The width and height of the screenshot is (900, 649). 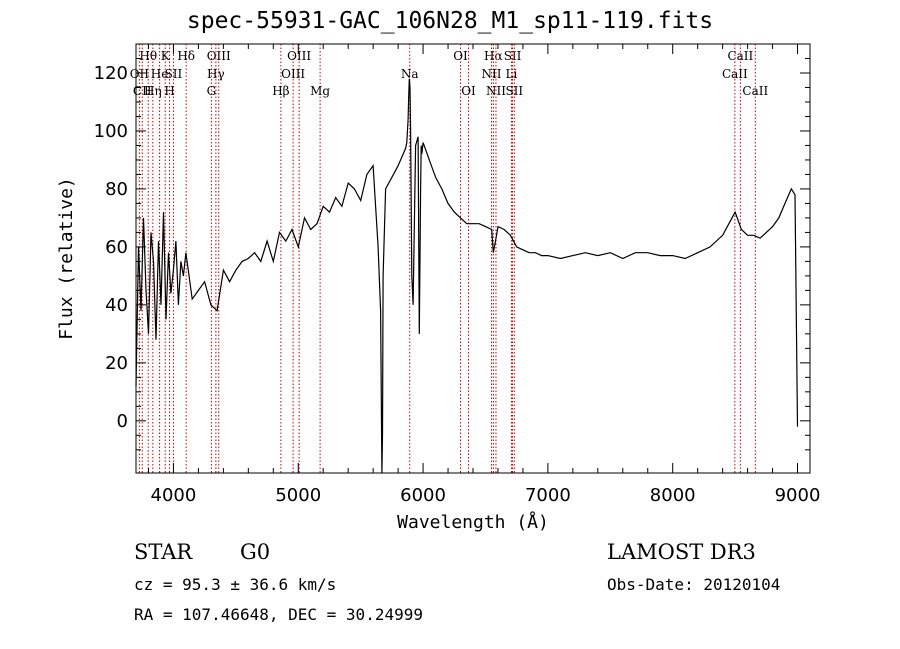 I want to click on spectral-line-label: Hγ, so click(x=216, y=74).